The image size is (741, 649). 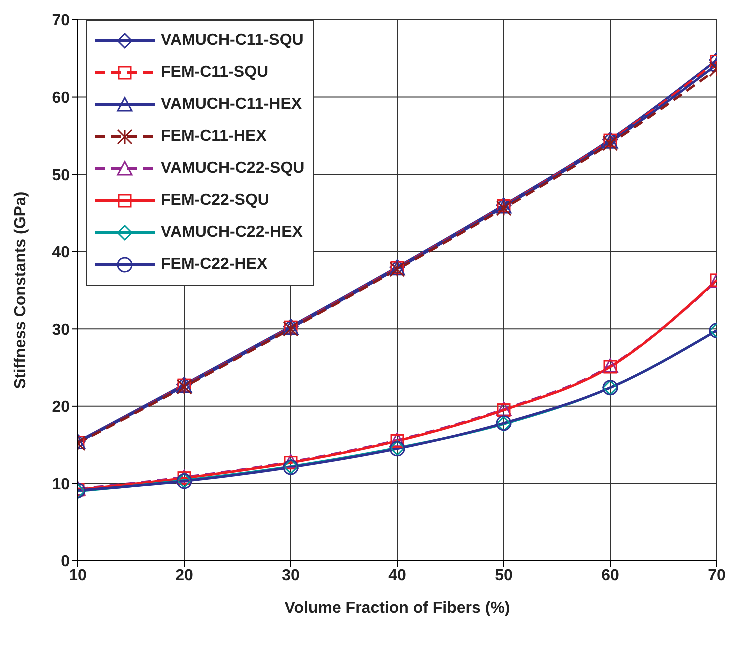 I want to click on legend-label: FEM-C11-HEX, so click(x=214, y=137).